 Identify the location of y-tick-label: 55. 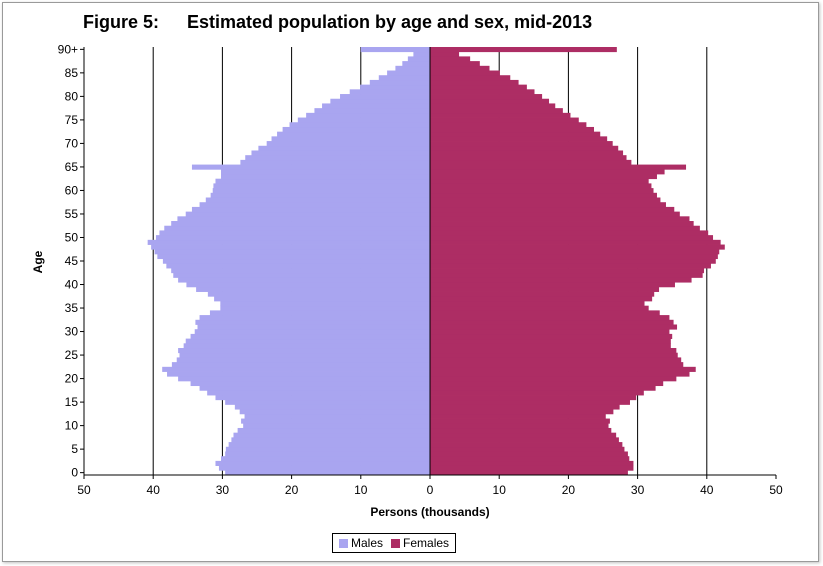
(72, 214).